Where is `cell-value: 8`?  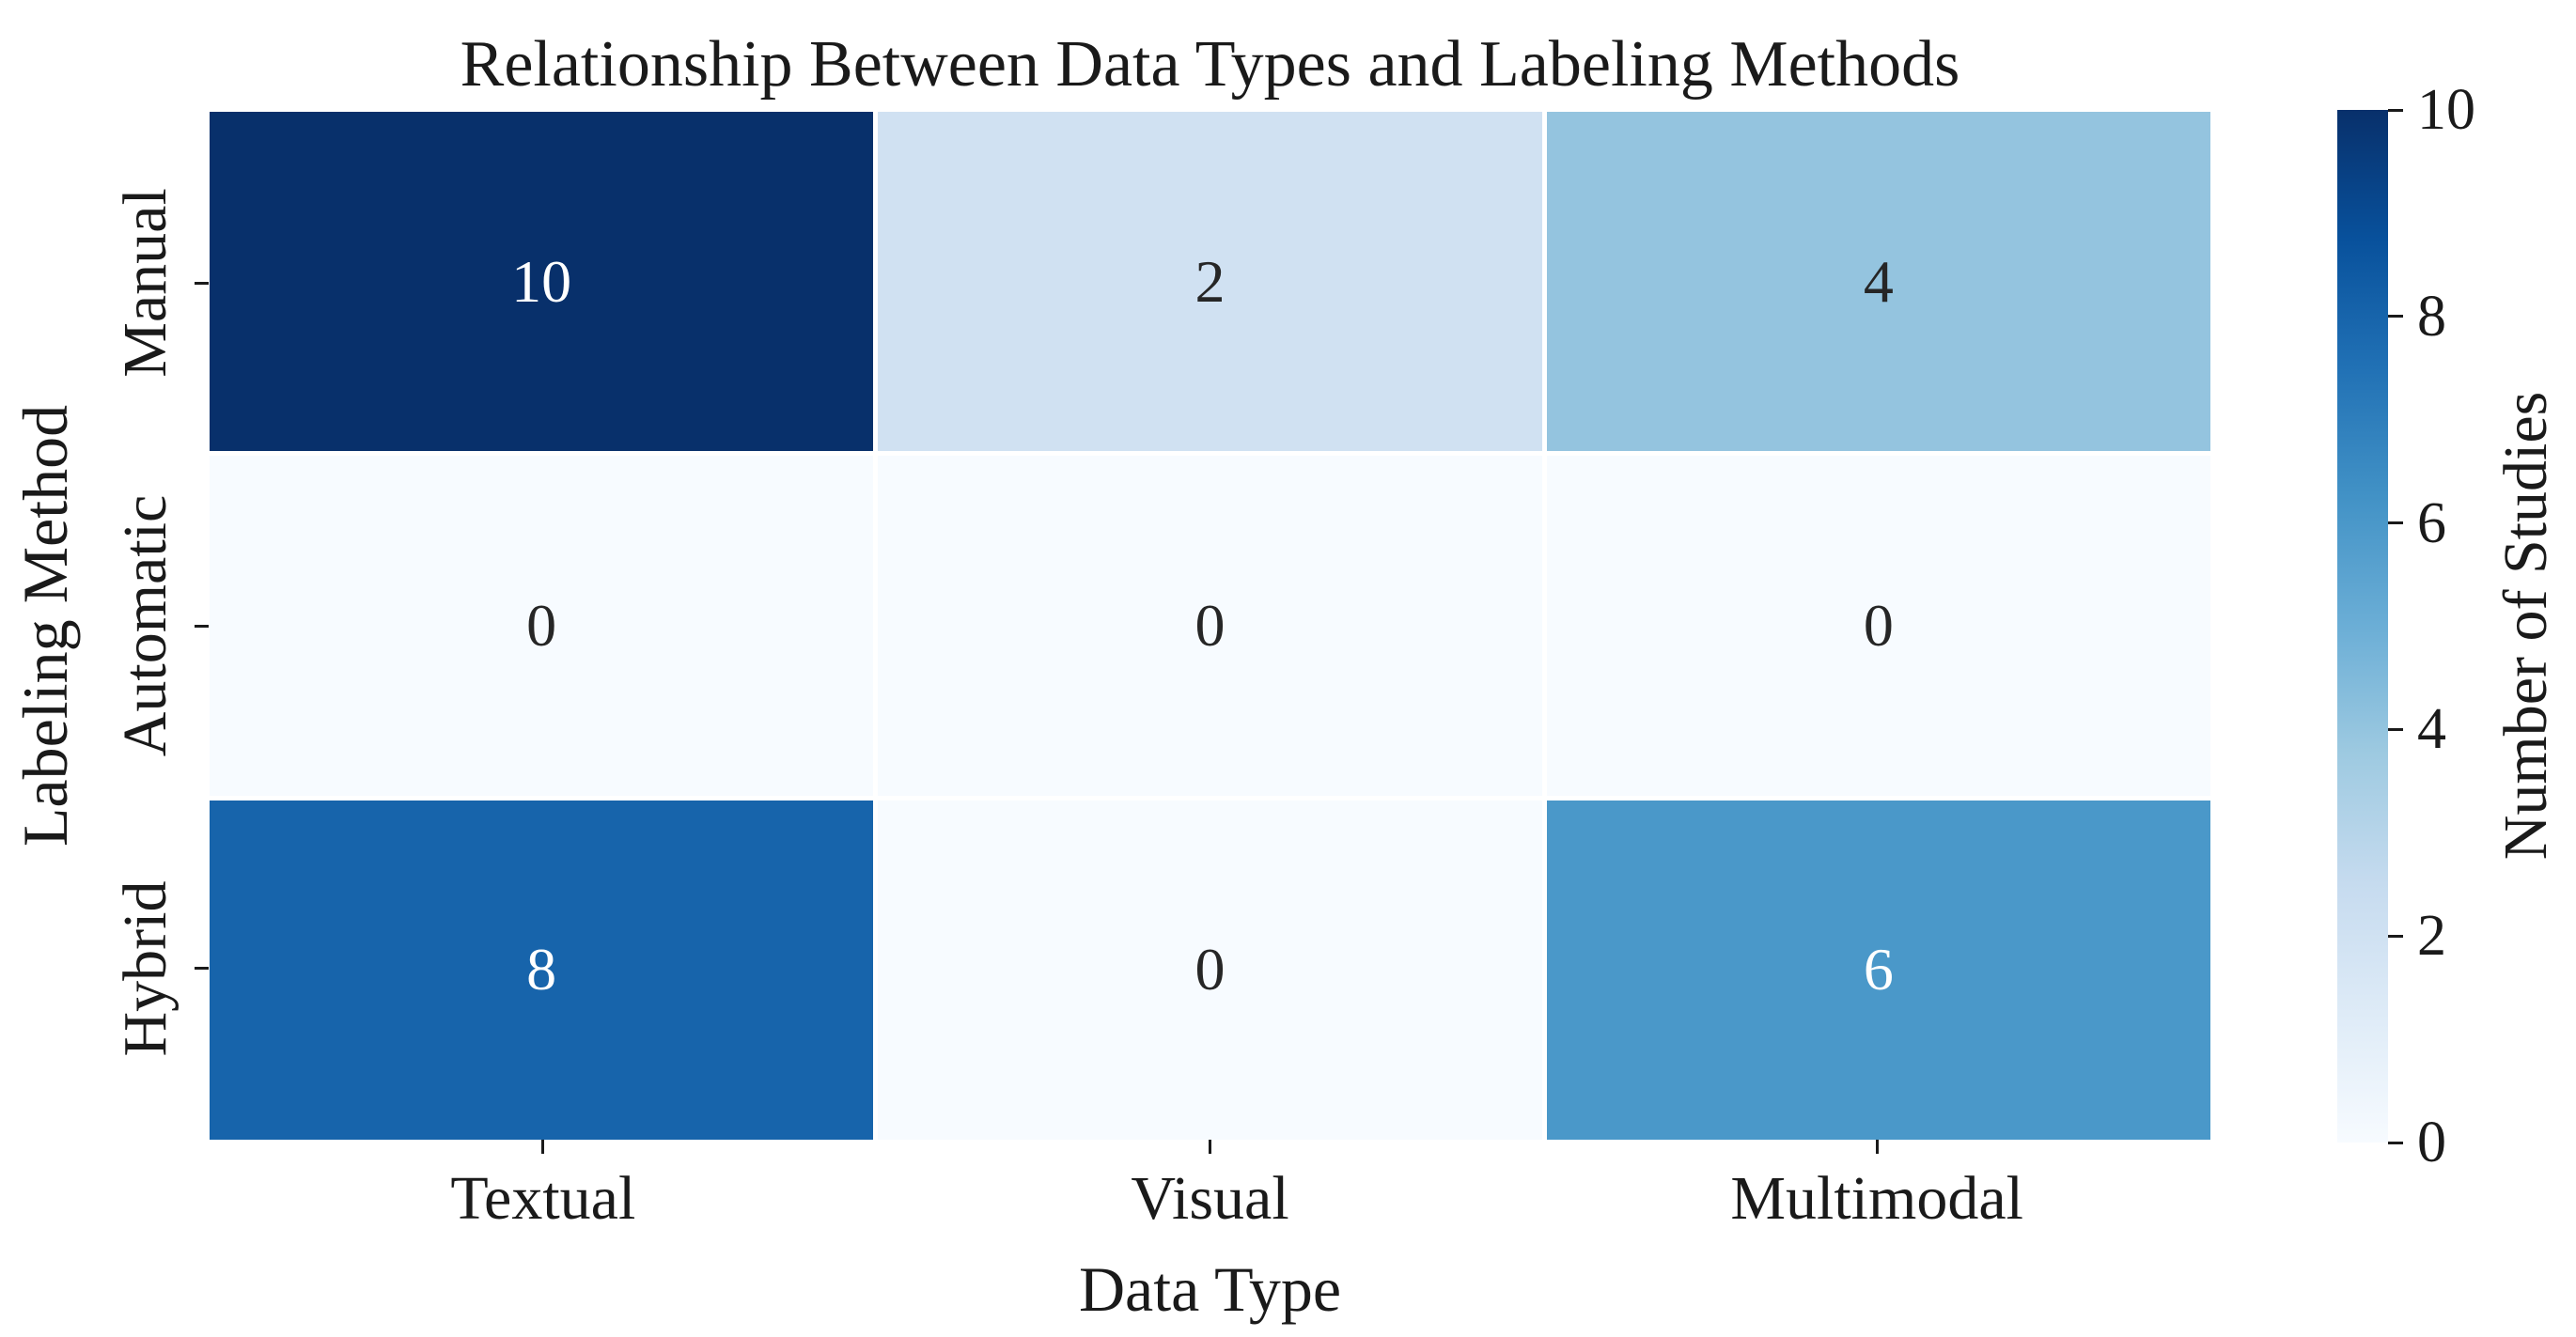 cell-value: 8 is located at coordinates (541, 969).